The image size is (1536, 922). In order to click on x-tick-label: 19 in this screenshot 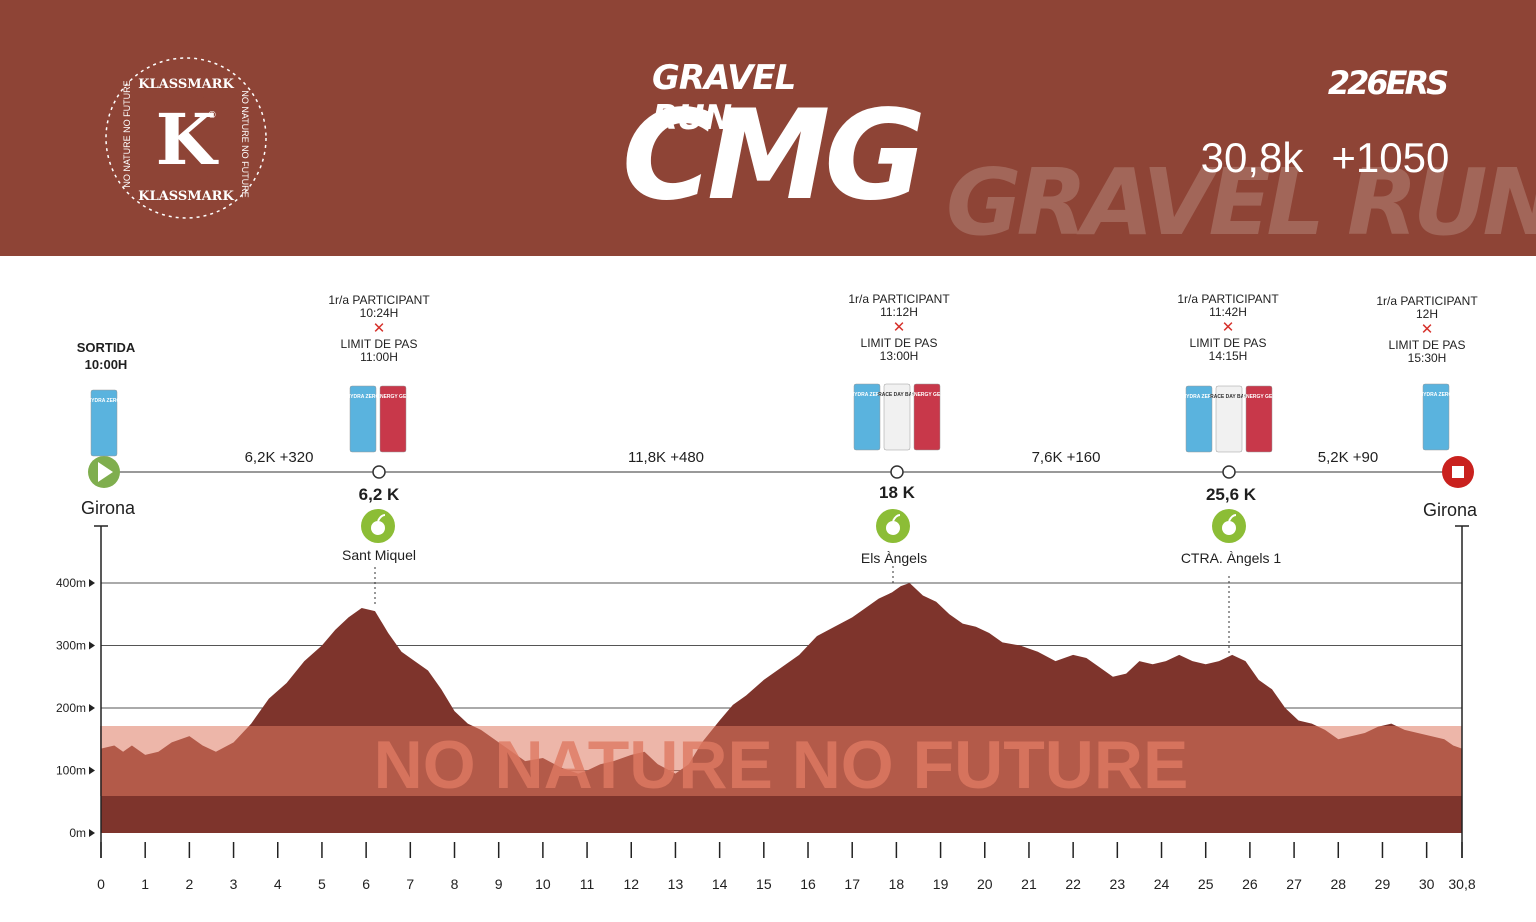, I will do `click(941, 884)`.